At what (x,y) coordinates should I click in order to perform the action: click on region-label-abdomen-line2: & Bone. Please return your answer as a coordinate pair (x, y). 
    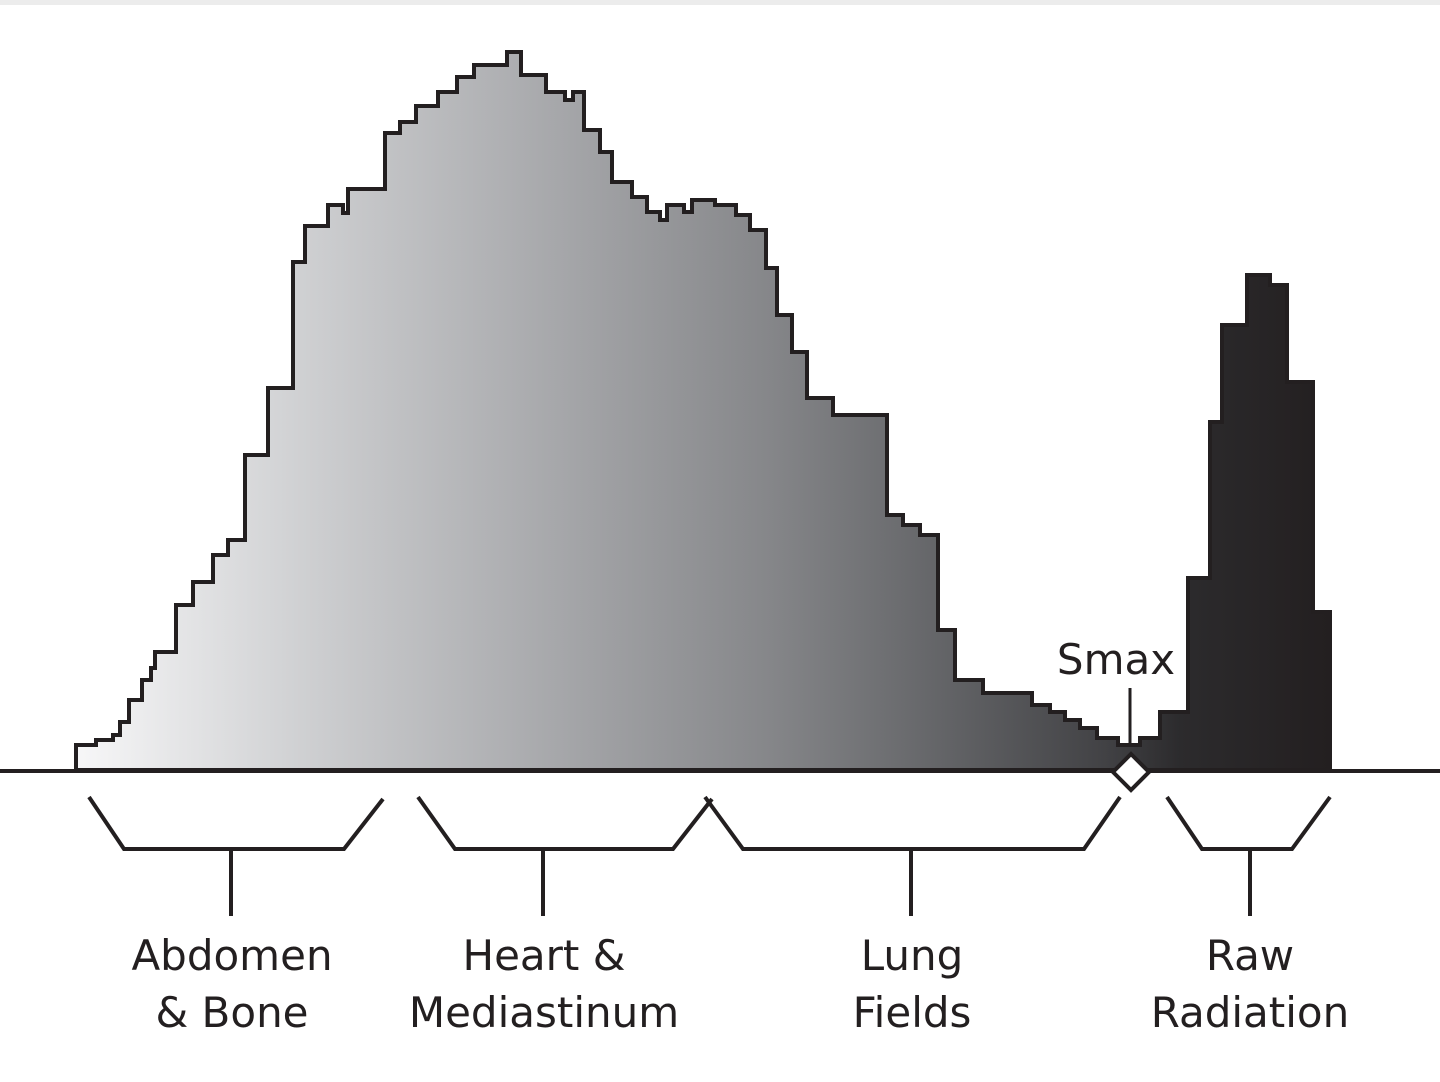
    Looking at the image, I should click on (231, 1012).